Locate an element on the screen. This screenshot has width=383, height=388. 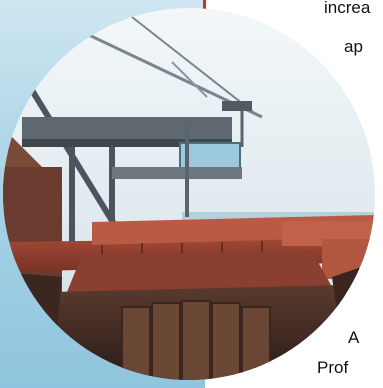
body-text-line: A is located at coordinates (354, 337).